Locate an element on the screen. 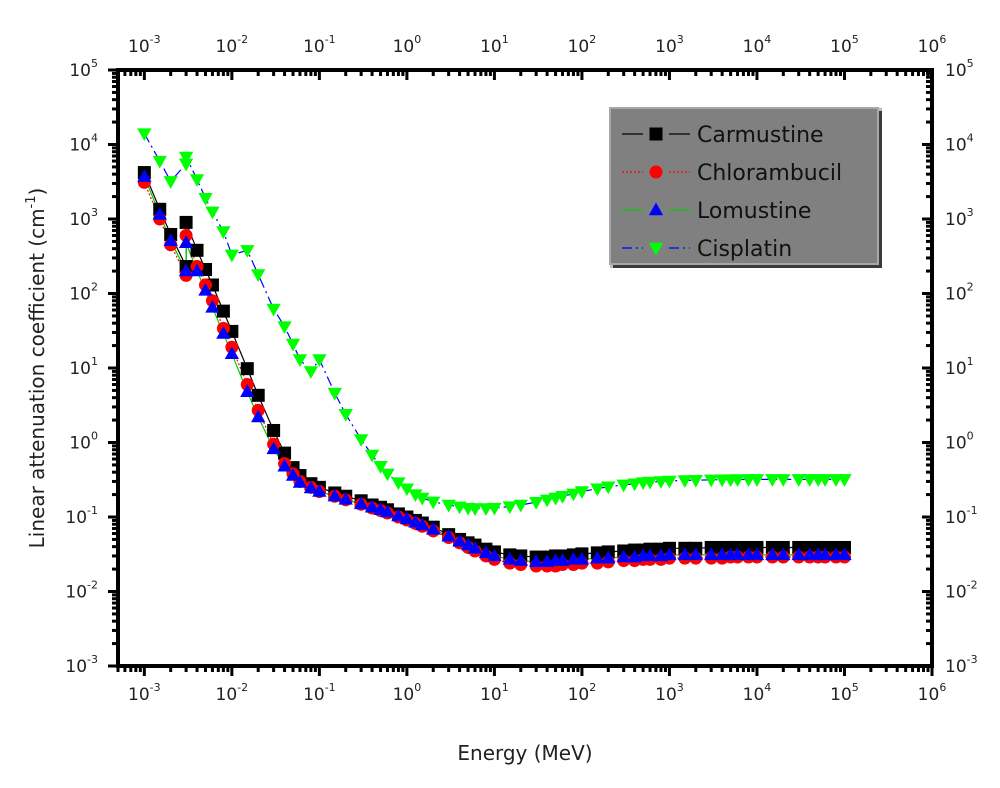  y-axis-title: Linear attenuation coefficient (cm-1) is located at coordinates (36, 368).